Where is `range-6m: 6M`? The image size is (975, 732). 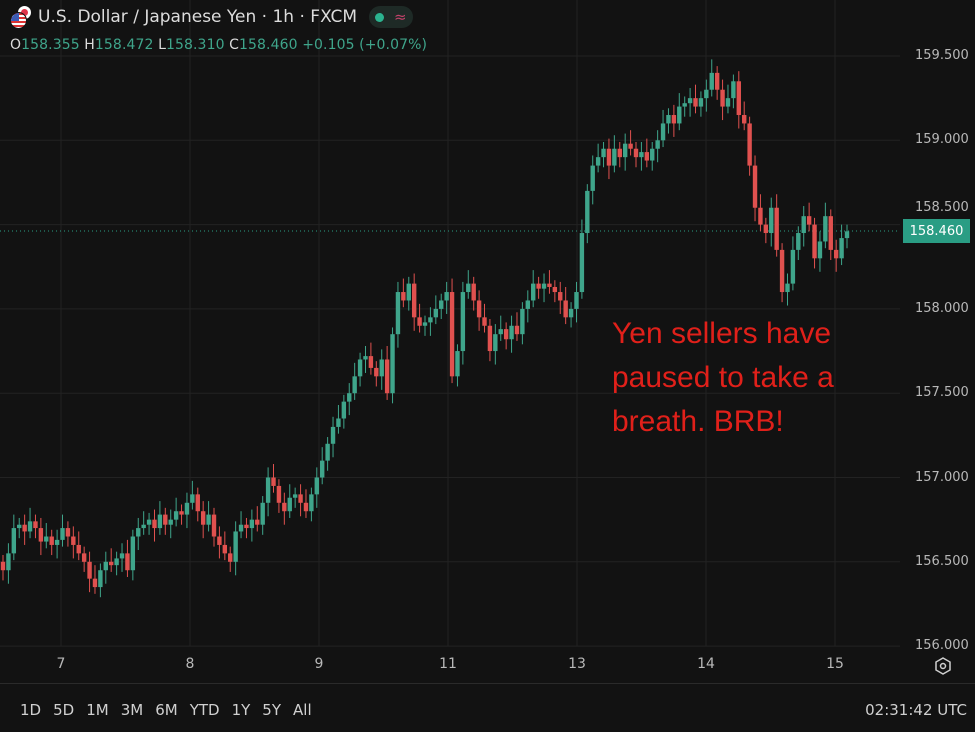
range-6m: 6M is located at coordinates (166, 710).